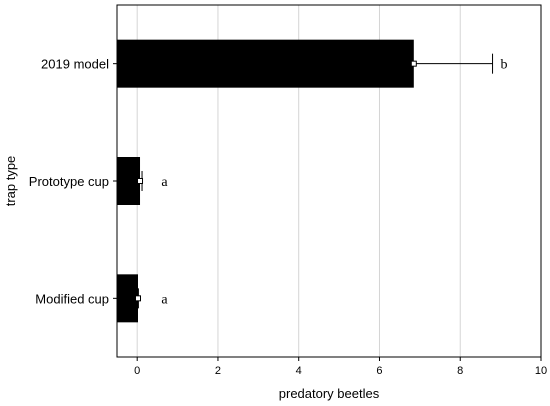 The image size is (550, 406). Describe the element at coordinates (218, 371) in the screenshot. I see `x-tick-label: 2` at that location.